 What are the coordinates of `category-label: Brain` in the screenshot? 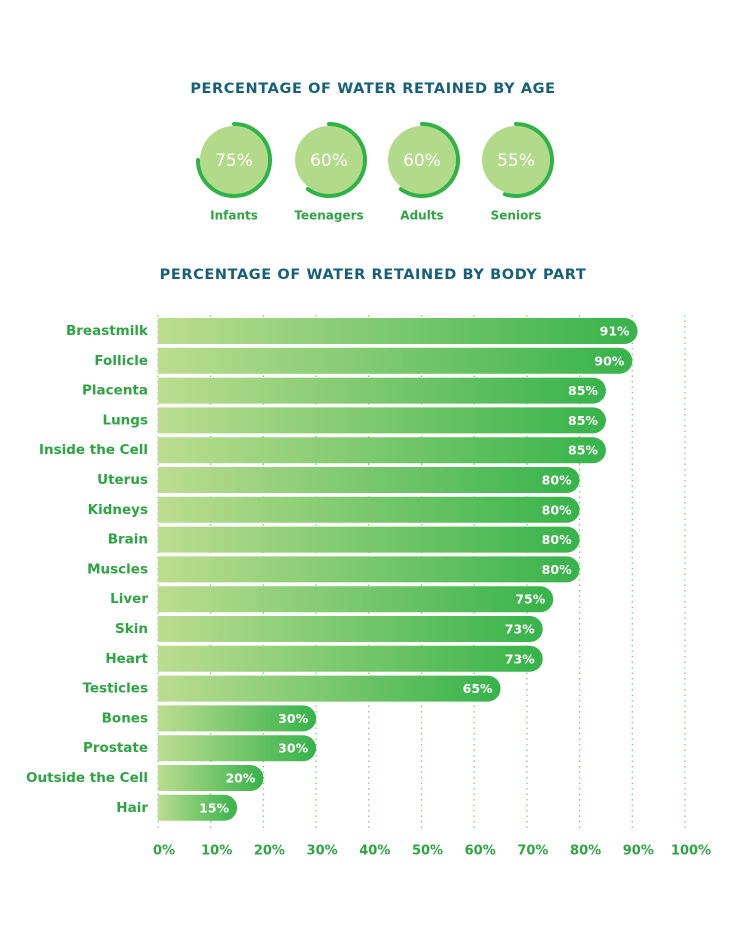 It's located at (128, 540).